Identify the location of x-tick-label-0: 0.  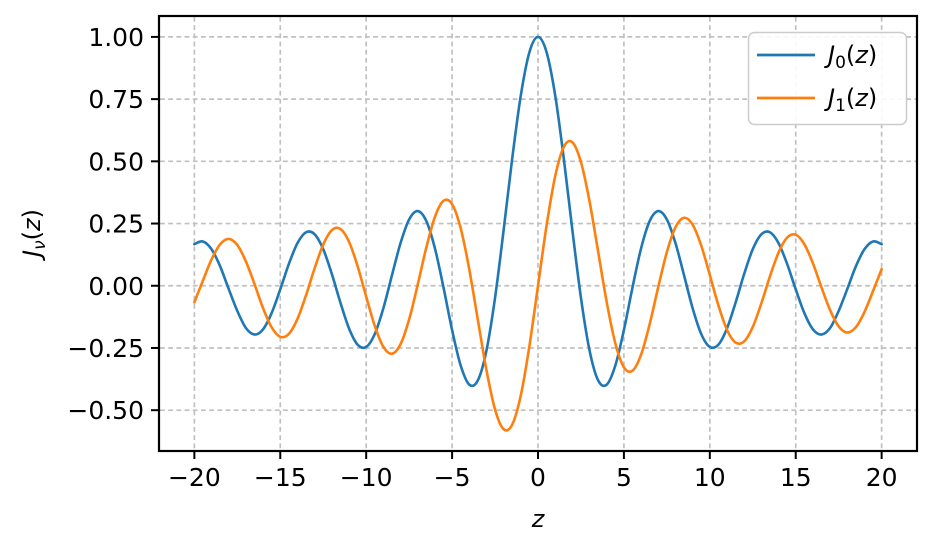
(538, 477).